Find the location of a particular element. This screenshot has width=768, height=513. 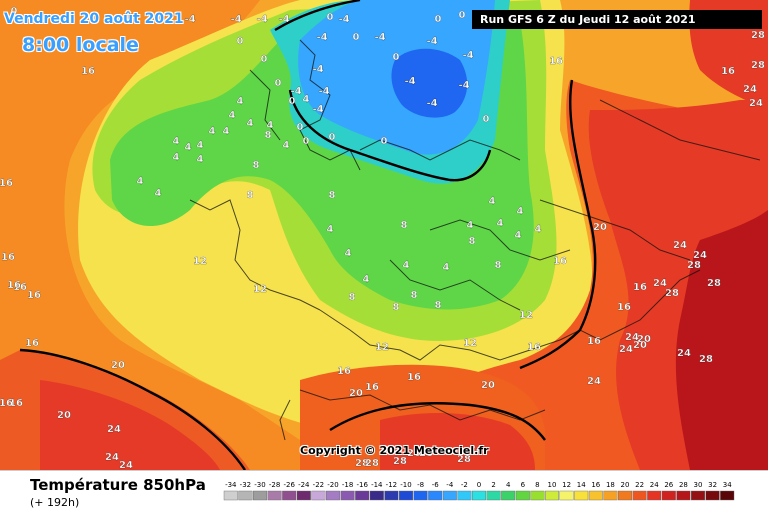

isotherm-20-south is located at coordinates (437, 421).